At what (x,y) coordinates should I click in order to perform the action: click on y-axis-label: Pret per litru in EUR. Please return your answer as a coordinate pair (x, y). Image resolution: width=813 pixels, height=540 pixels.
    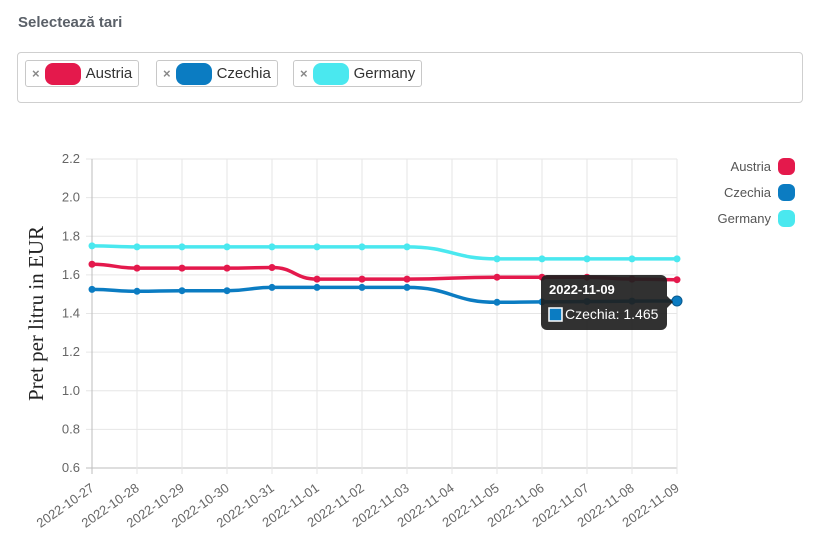
    Looking at the image, I should click on (36, 313).